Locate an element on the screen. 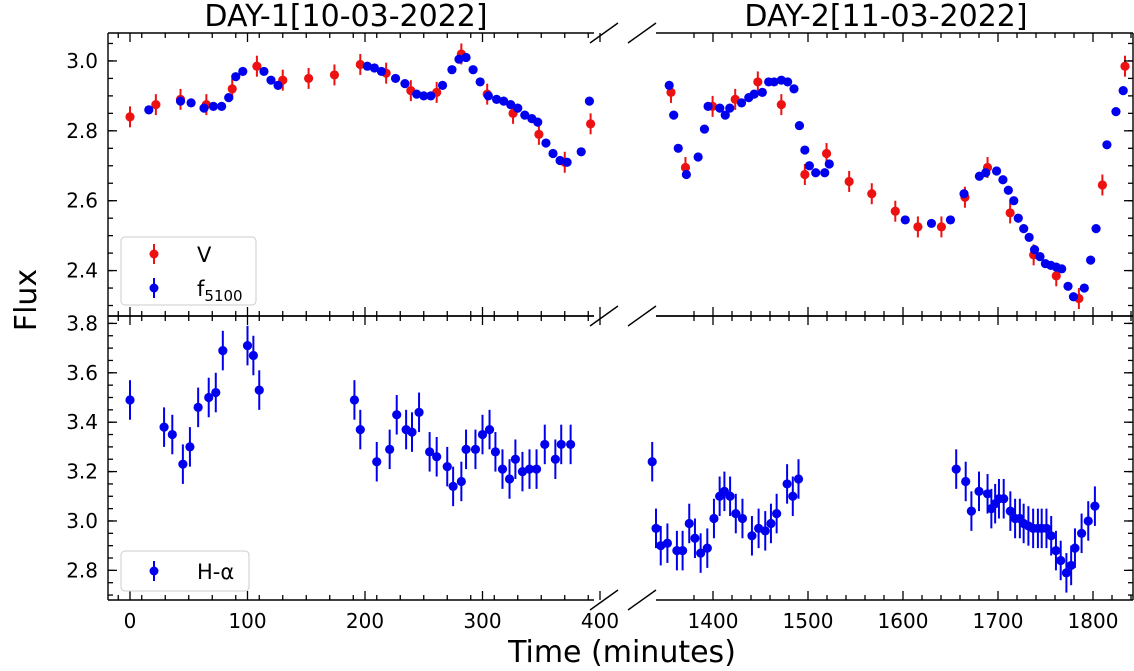 The image size is (1134, 671). x-tick-label: 1500 is located at coordinates (808, 621).